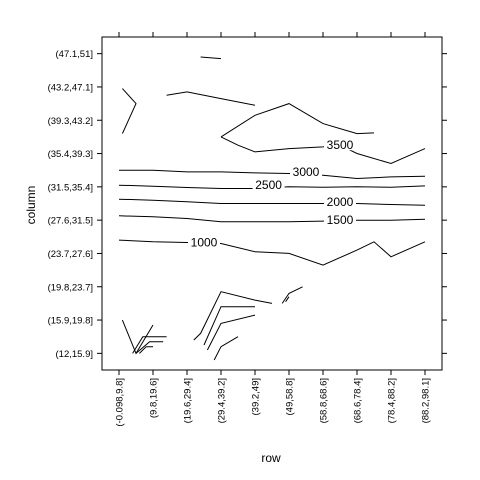 The height and width of the screenshot is (480, 480). I want to click on y-tick-label: (12,15.9], so click(75, 354).